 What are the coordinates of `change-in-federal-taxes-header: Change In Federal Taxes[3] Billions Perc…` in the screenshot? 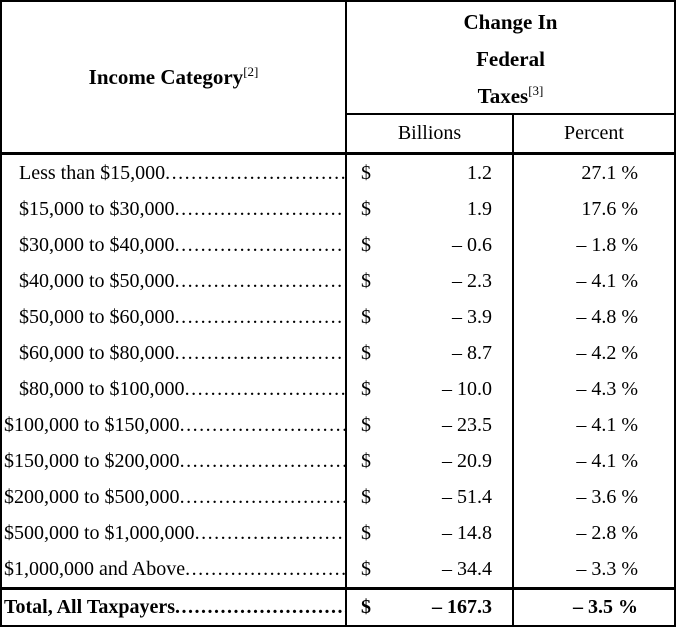 It's located at (510, 77).